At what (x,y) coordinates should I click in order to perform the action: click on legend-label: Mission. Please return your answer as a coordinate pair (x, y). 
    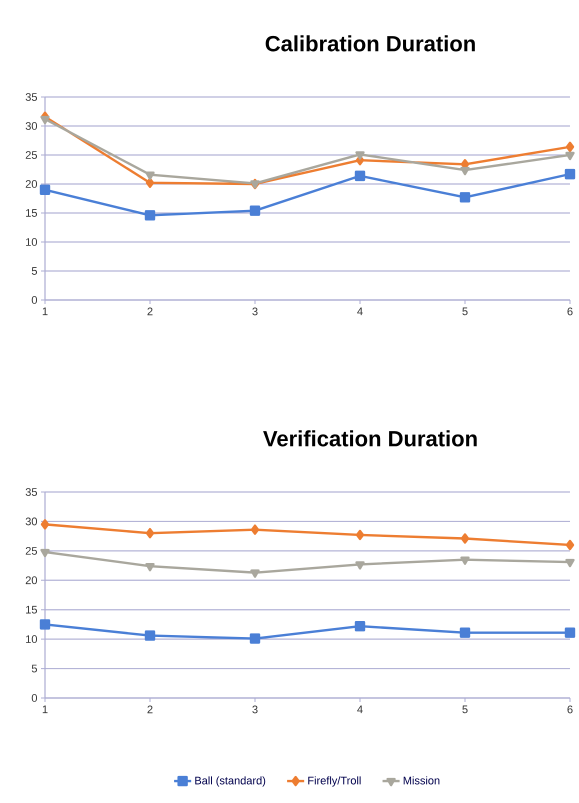
    Looking at the image, I should click on (422, 780).